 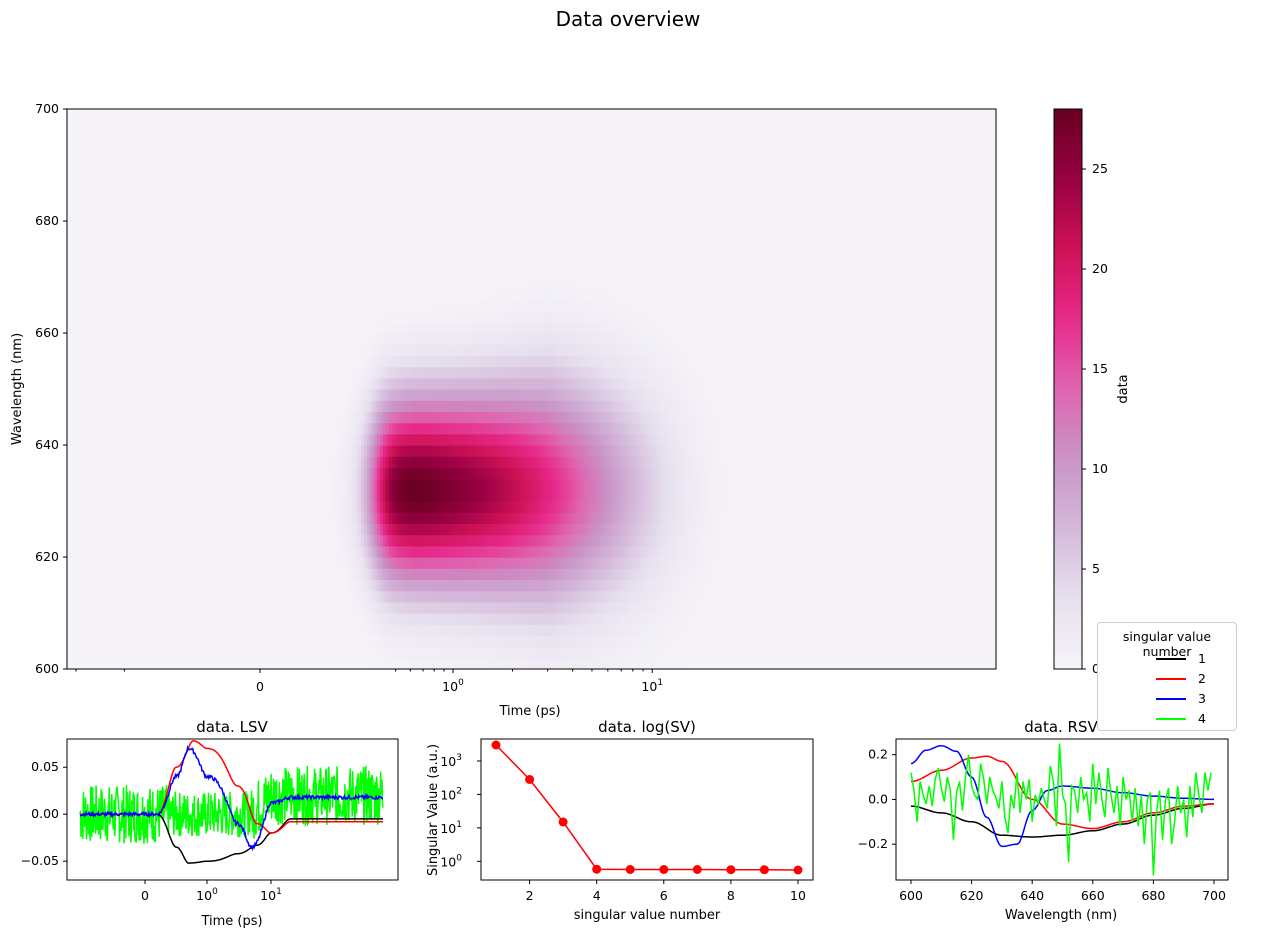 I want to click on colorbar-tick: 20, so click(x=1100, y=268).